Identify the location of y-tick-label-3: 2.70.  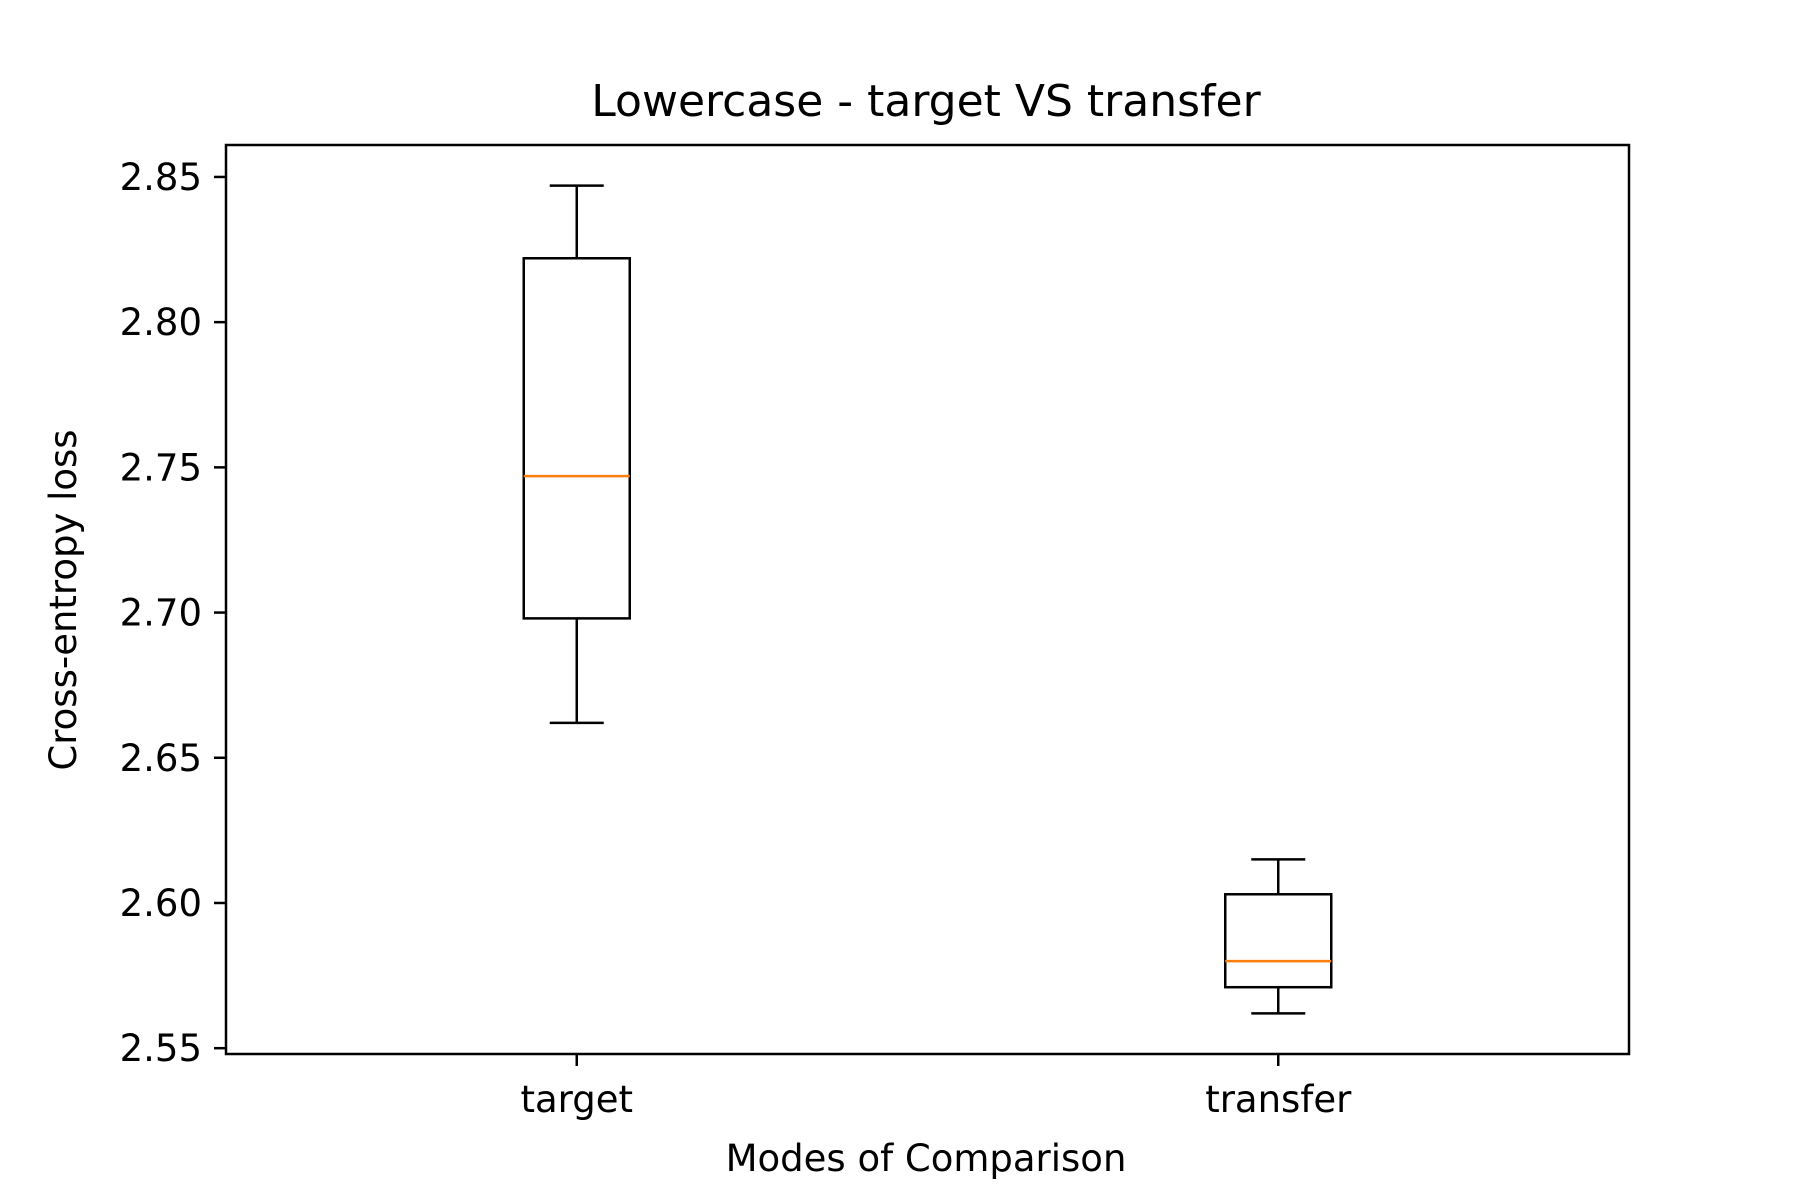
(161, 613).